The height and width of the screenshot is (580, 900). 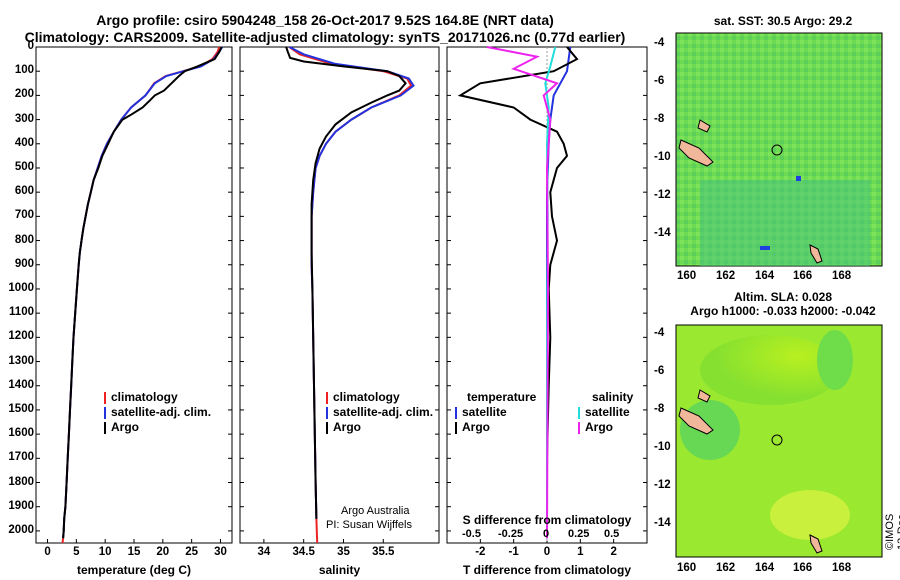 I want to click on depth-tick-label: 900, so click(x=24, y=263).